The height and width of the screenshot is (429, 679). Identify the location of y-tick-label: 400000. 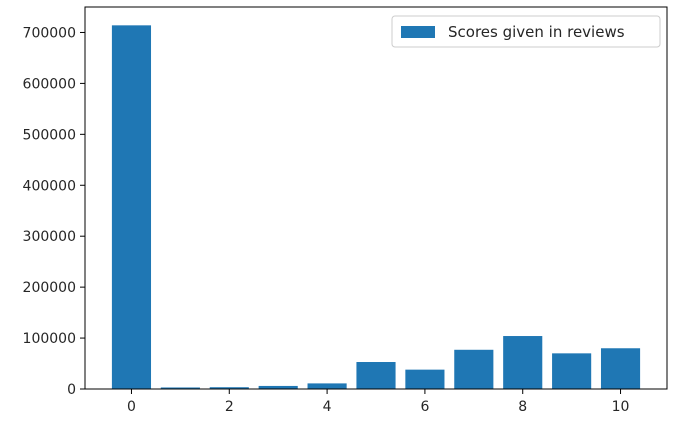
(49, 186).